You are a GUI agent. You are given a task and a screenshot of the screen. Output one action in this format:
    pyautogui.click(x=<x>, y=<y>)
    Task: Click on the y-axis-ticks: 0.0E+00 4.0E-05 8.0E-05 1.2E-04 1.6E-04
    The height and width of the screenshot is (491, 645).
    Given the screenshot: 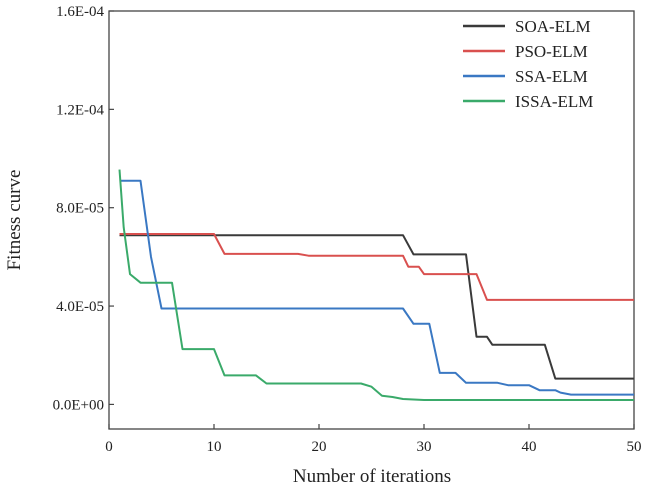 What is the action you would take?
    pyautogui.click(x=83, y=208)
    